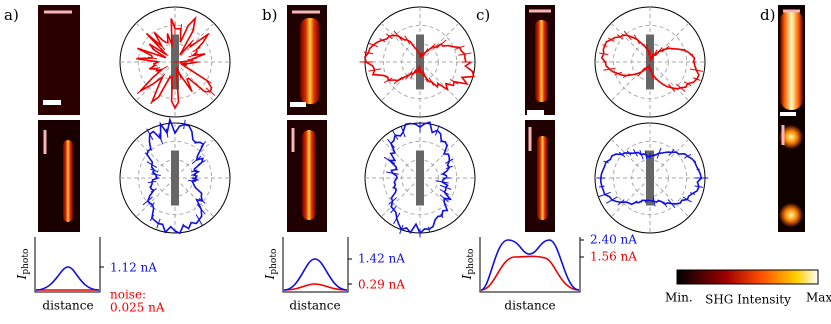  Describe the element at coordinates (767, 15) in the screenshot. I see `panel-label: d)` at that location.